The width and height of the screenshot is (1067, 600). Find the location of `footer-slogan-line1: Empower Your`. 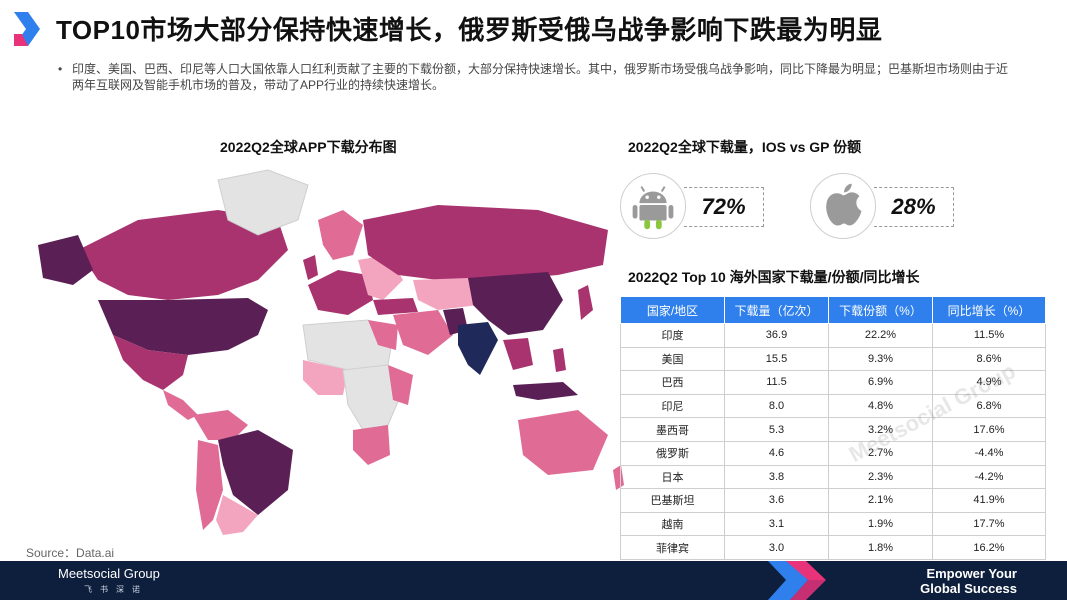

footer-slogan-line1: Empower Your is located at coordinates (971, 573).